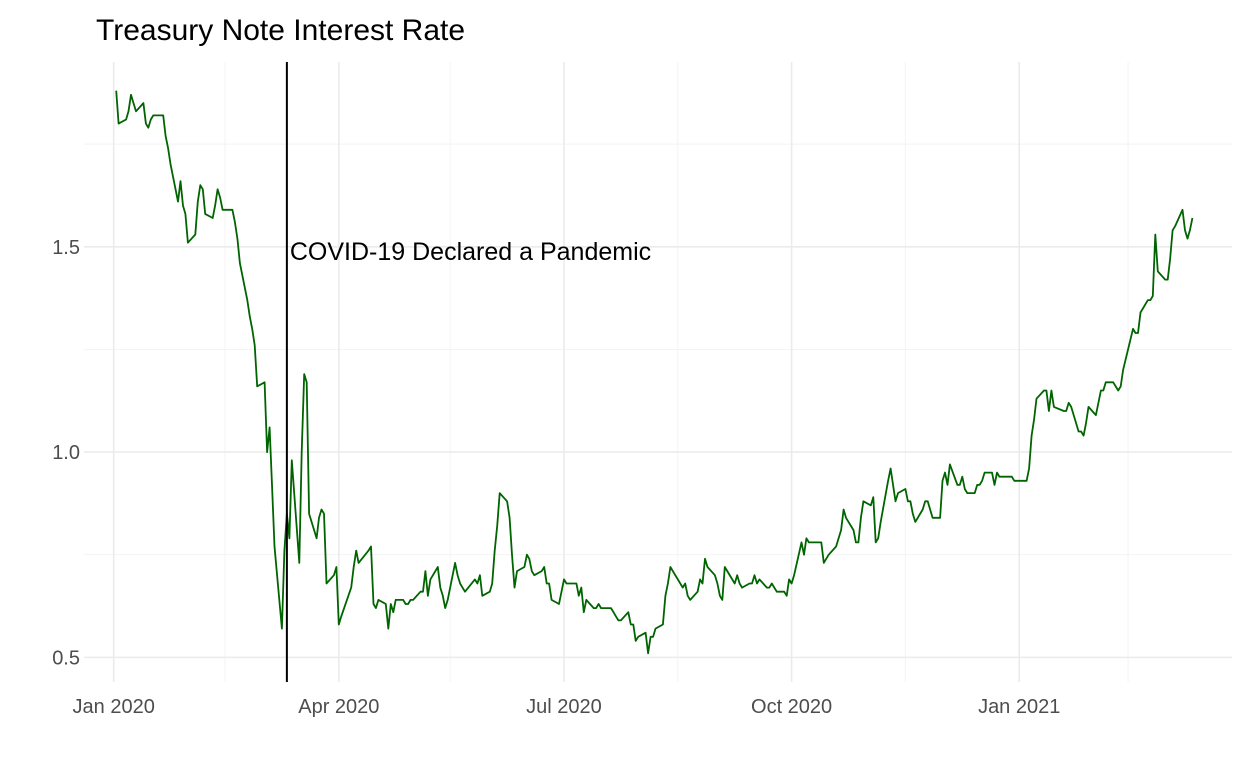  I want to click on y-tick-label: 0.5, so click(66, 658).